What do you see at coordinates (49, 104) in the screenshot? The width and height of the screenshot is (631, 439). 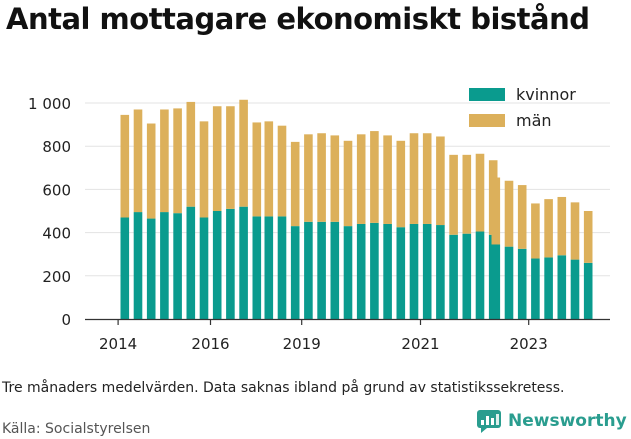 I see `y-tick-label: 1 000` at bounding box center [49, 104].